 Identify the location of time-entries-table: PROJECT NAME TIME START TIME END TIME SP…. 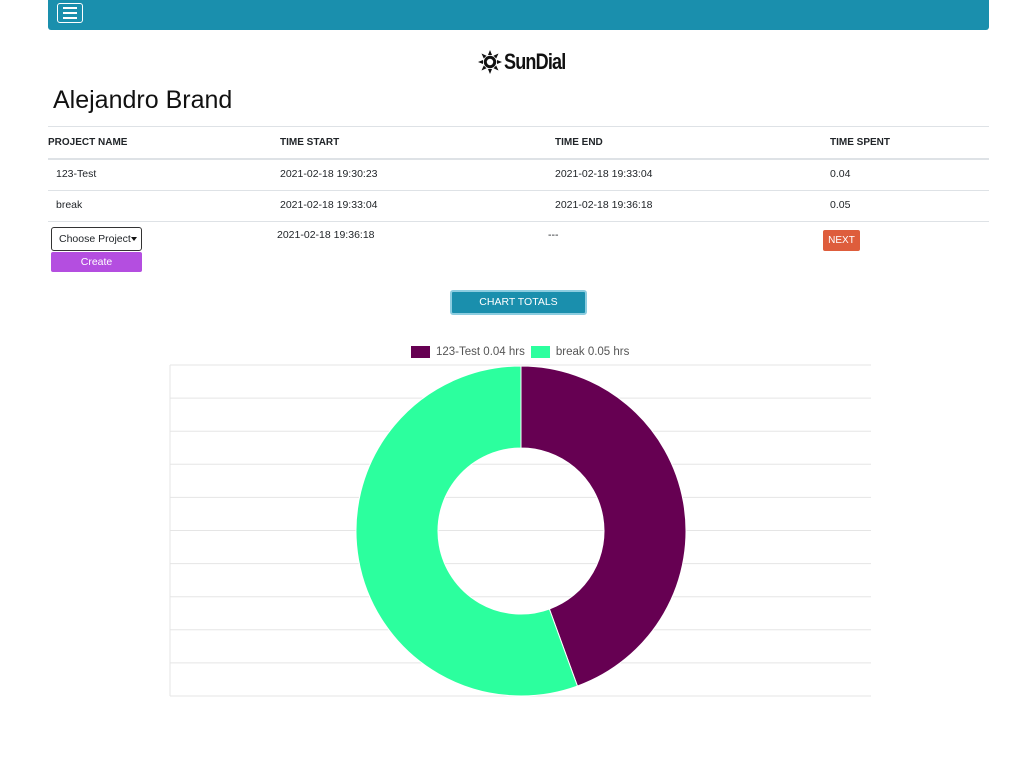
(518, 174).